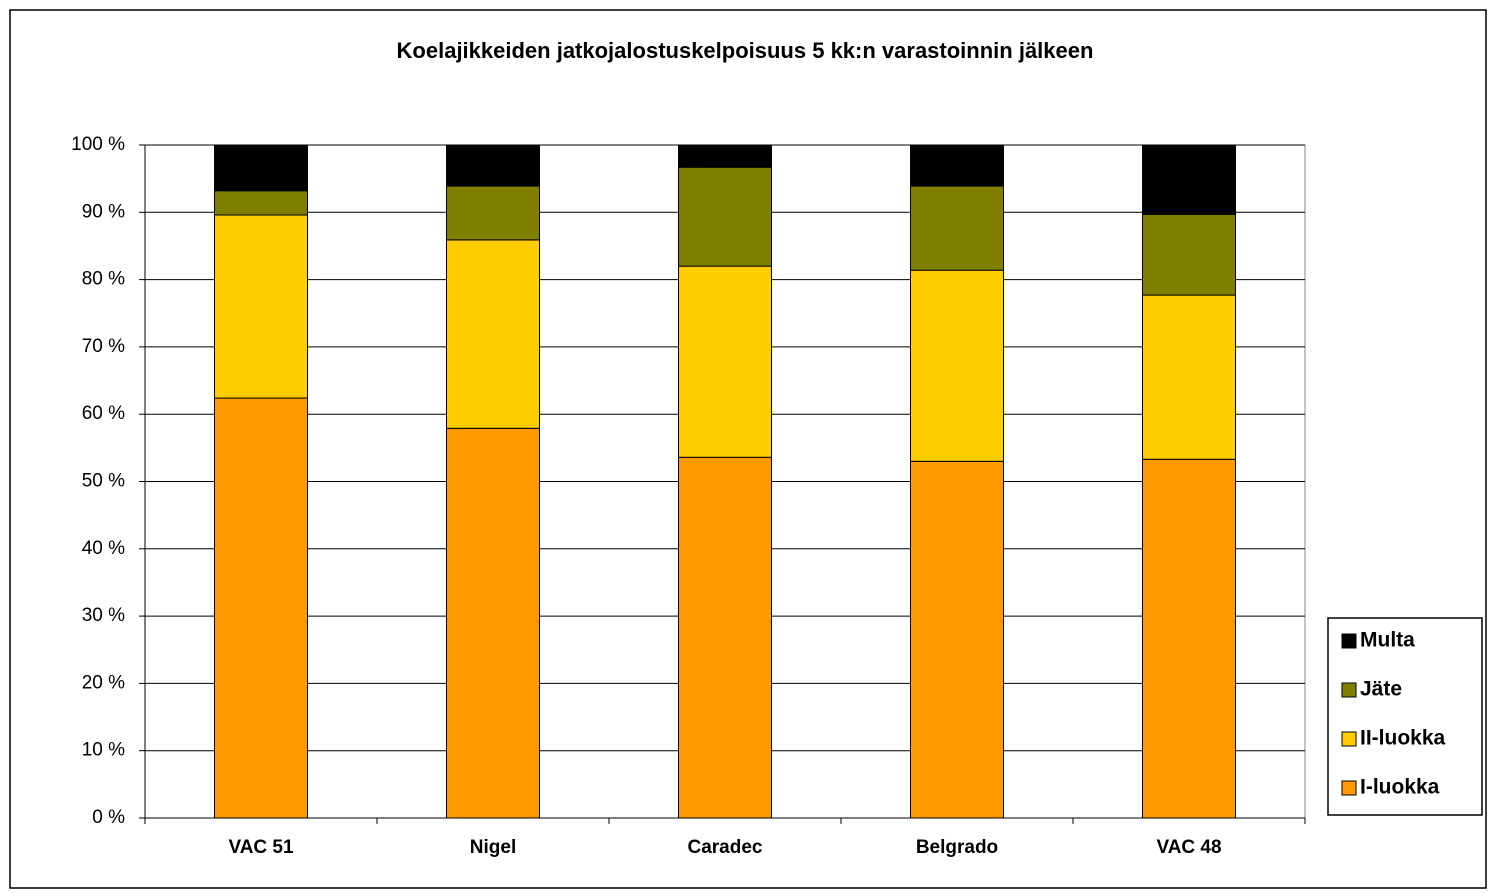 The width and height of the screenshot is (1490, 894). I want to click on x-tick-label: Belgrado, so click(957, 847).